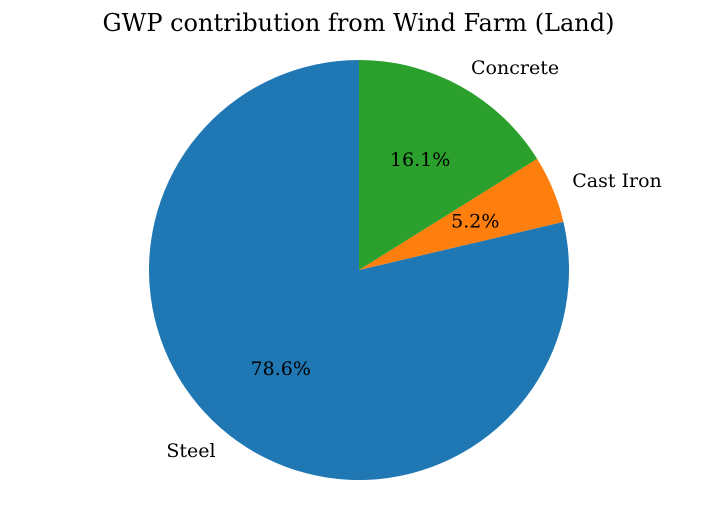 The image size is (717, 515). What do you see at coordinates (281, 369) in the screenshot?
I see `pct-label-steel: 78.6%` at bounding box center [281, 369].